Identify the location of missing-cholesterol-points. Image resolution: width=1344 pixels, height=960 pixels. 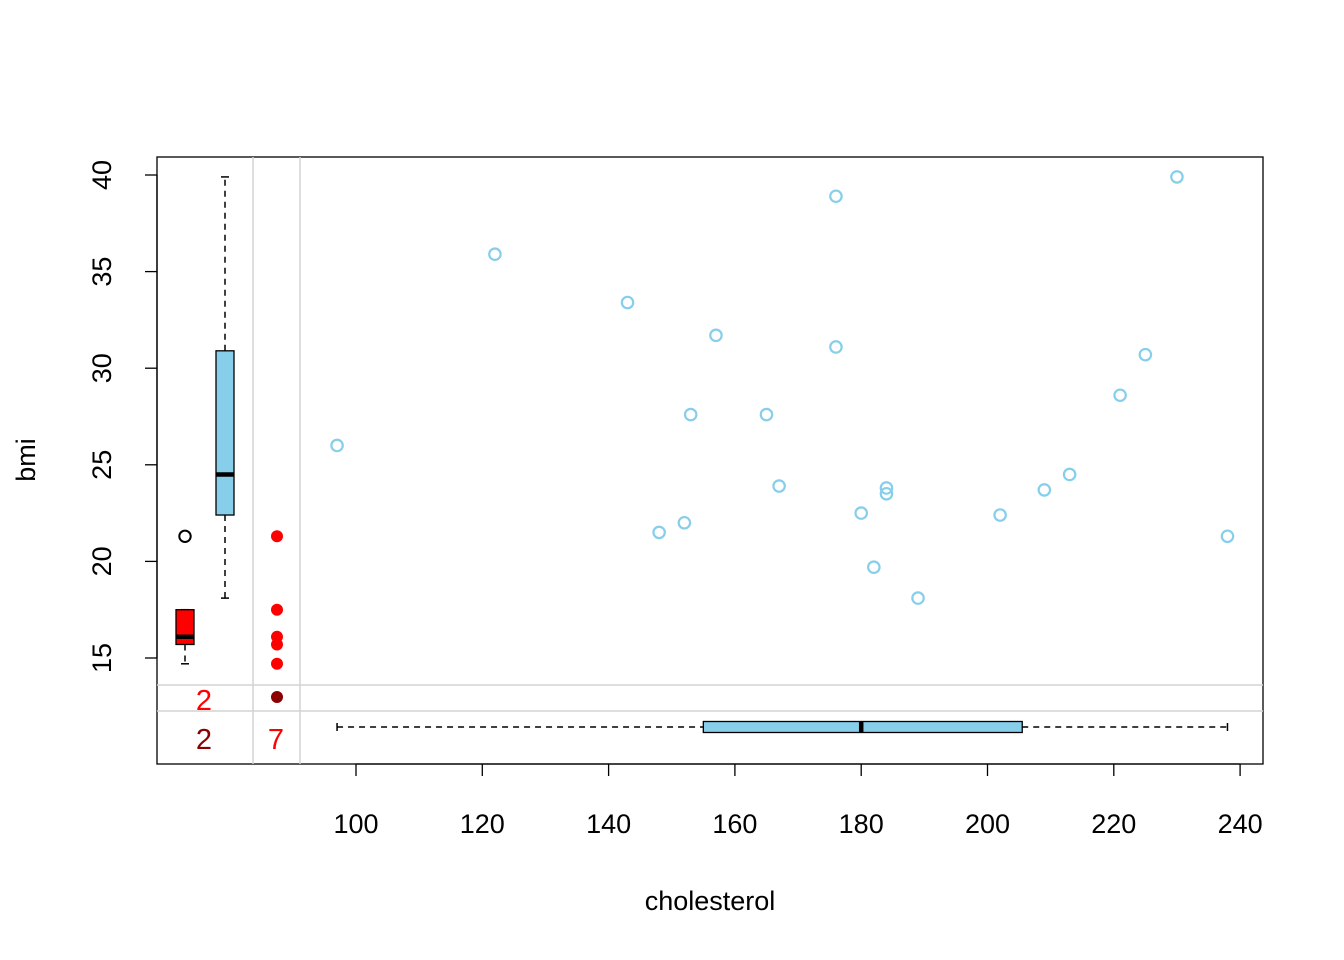
(277, 616).